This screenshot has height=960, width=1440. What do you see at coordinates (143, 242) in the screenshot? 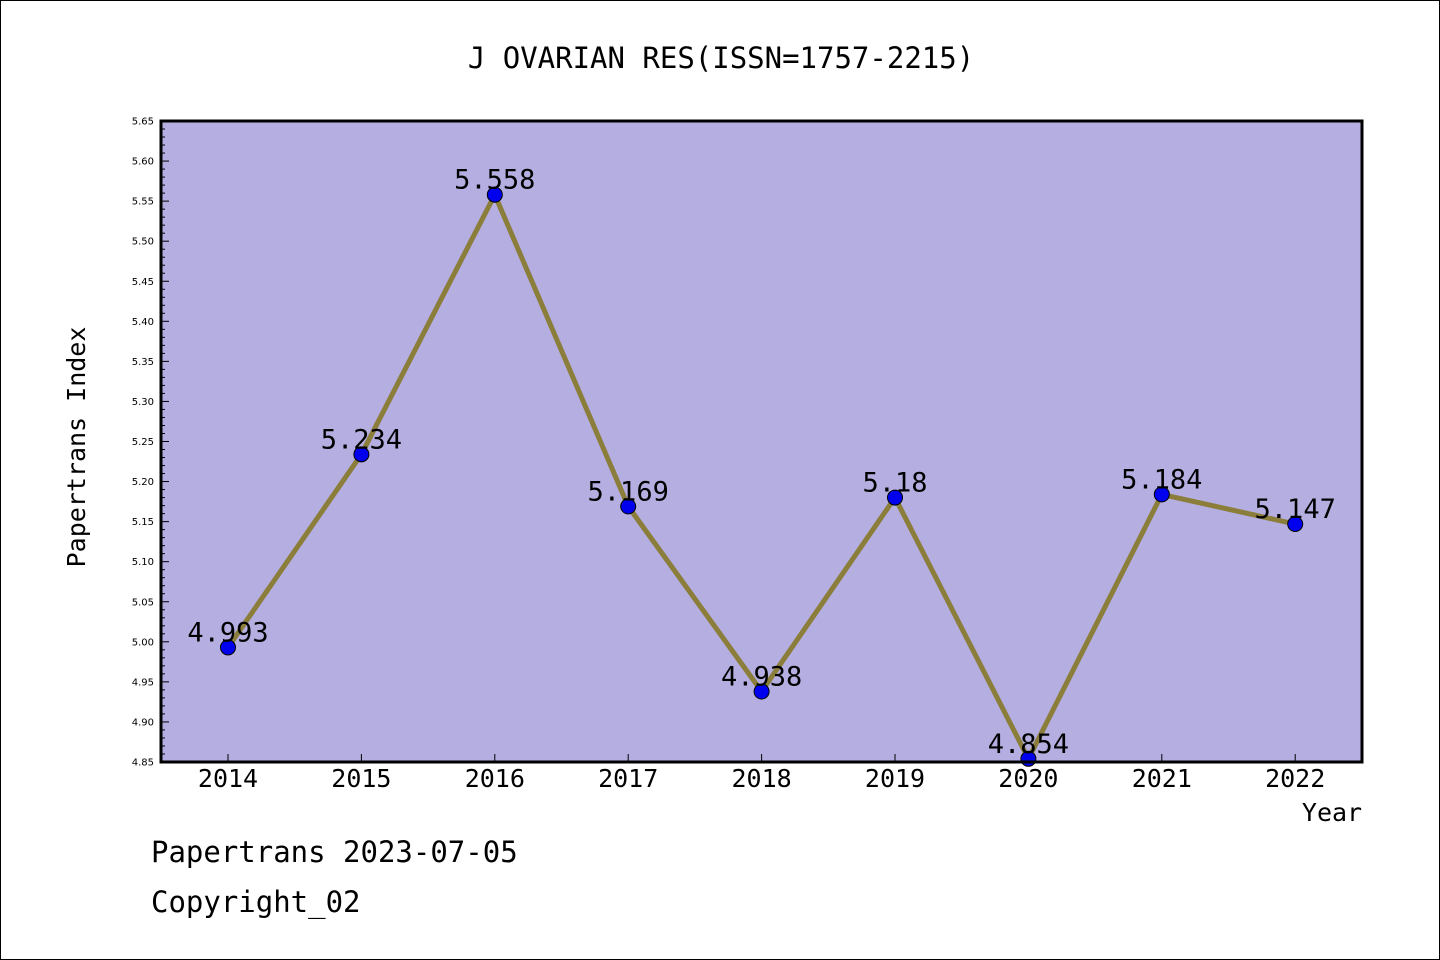
I see `y-tick-label: 5.50` at bounding box center [143, 242].